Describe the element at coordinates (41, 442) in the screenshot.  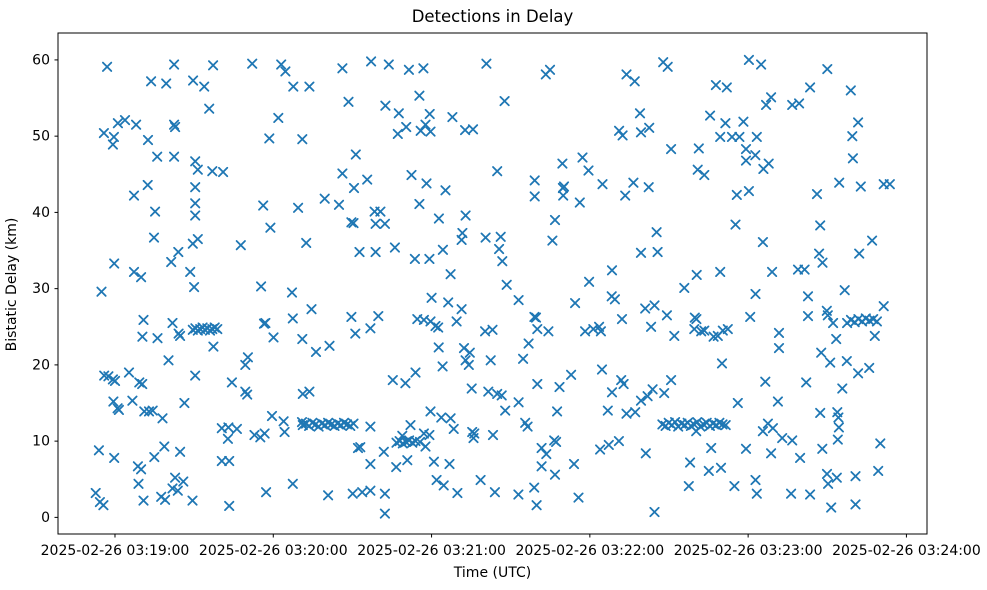
I see `y-tick-label: 10` at that location.